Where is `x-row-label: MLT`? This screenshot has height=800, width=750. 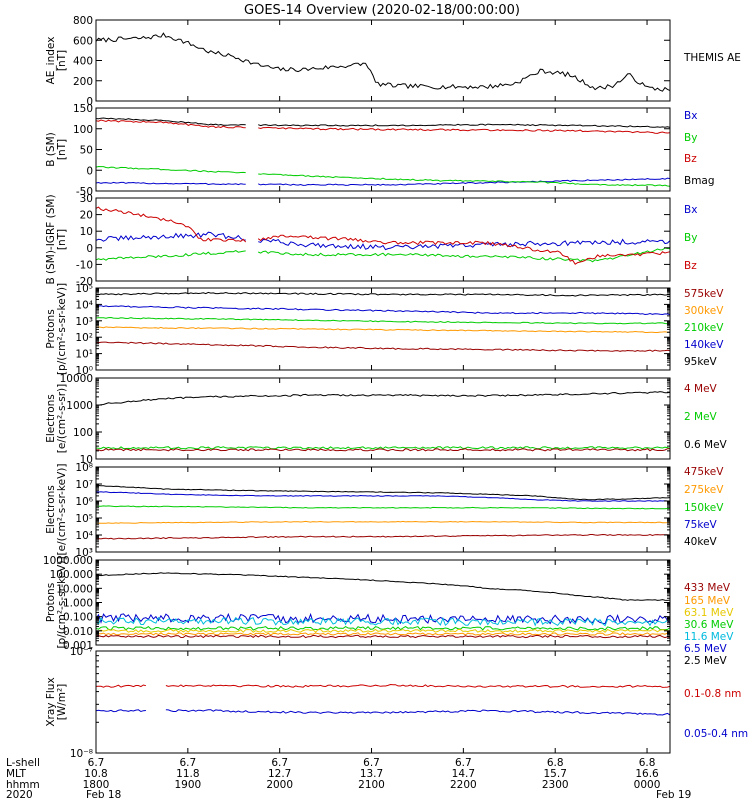
x-row-label: MLT is located at coordinates (16, 774).